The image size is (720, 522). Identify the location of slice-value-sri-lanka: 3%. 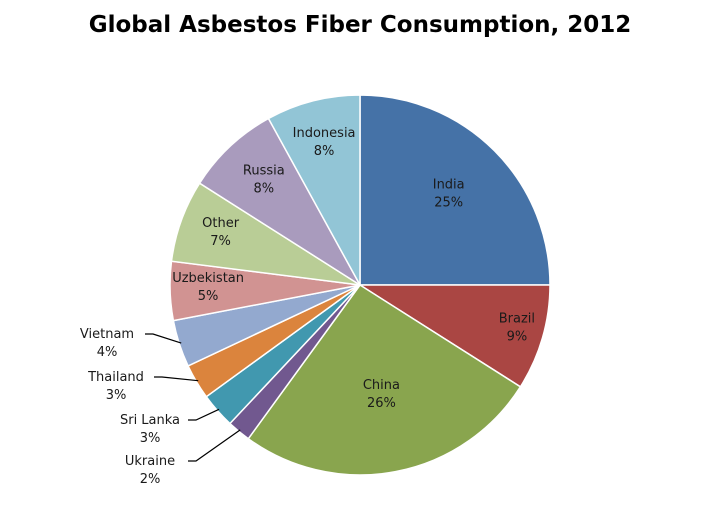
(150, 438).